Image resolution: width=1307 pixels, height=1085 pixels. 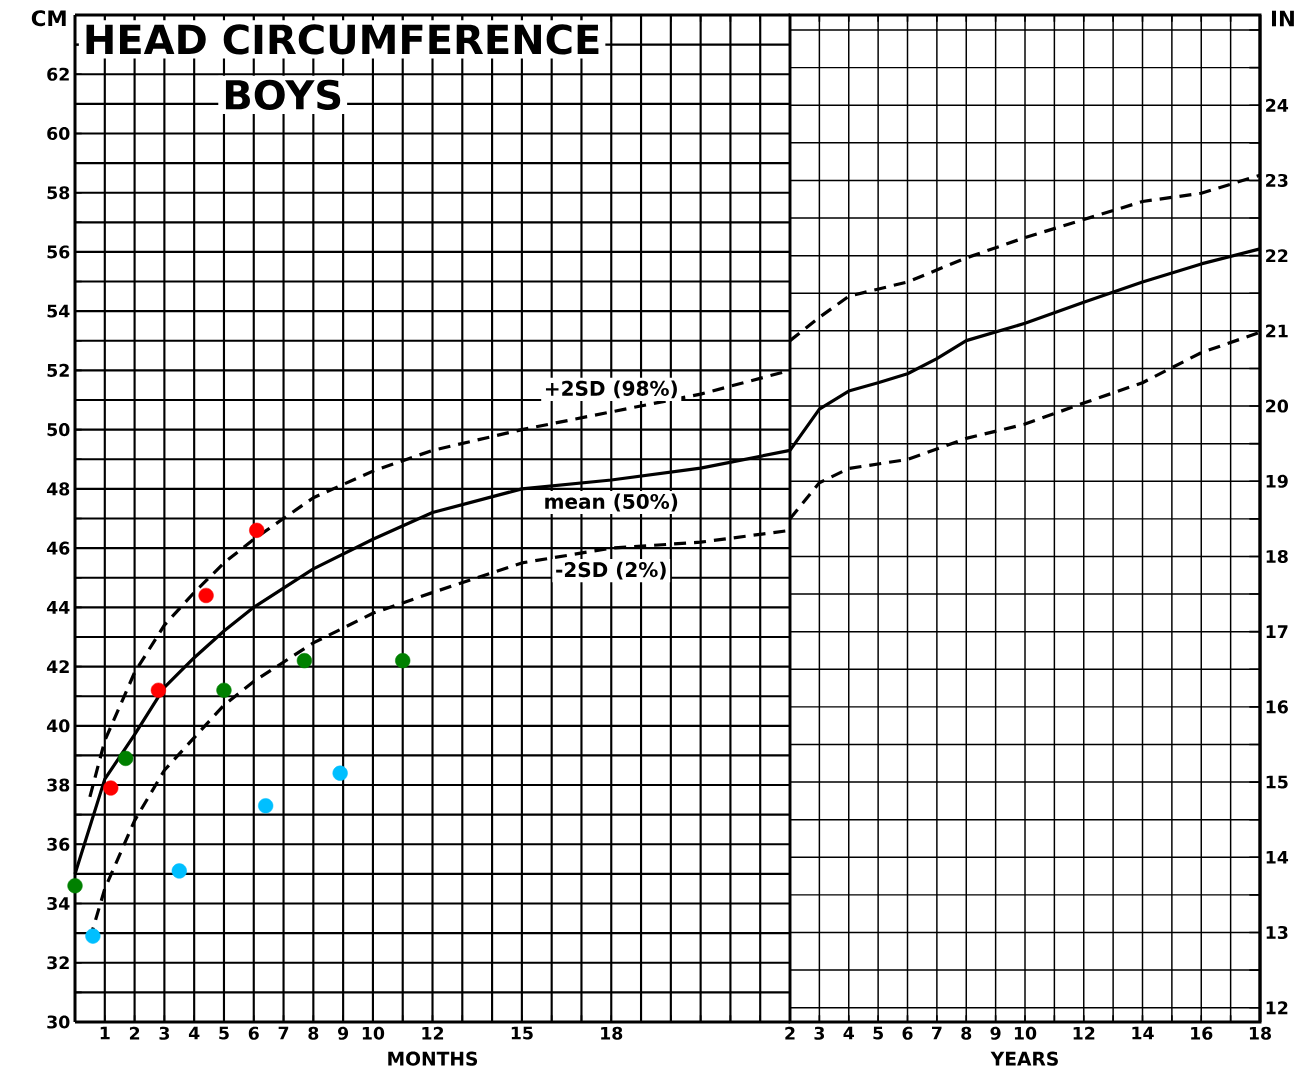 What do you see at coordinates (1277, 857) in the screenshot?
I see `y2-tick-label: 14` at bounding box center [1277, 857].